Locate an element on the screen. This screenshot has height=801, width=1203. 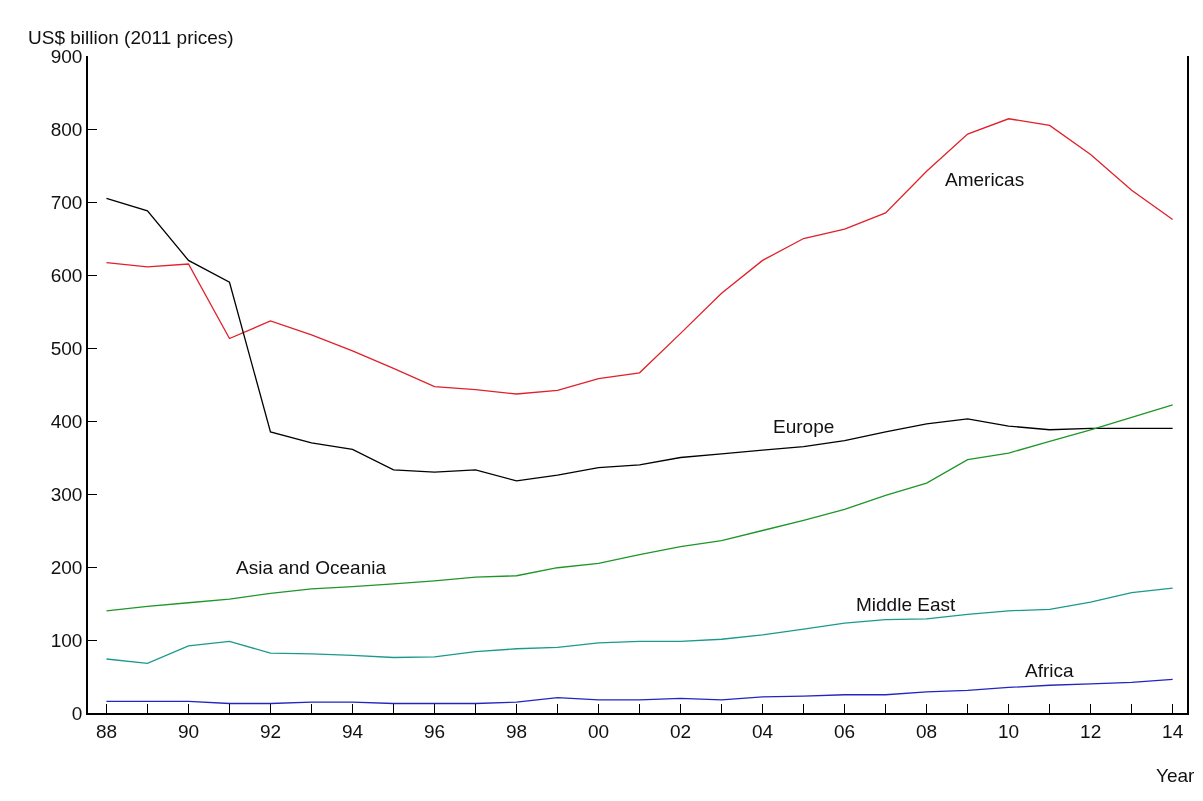
x-tick-label: 04 is located at coordinates (763, 731).